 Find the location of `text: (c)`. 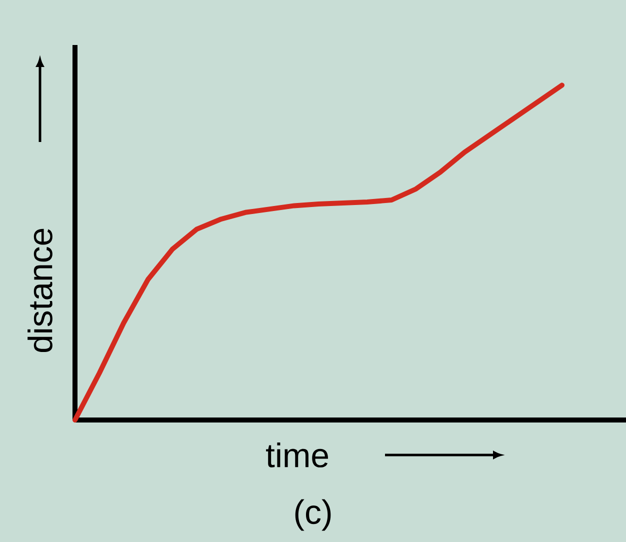

text: (c) is located at coordinates (313, 515).